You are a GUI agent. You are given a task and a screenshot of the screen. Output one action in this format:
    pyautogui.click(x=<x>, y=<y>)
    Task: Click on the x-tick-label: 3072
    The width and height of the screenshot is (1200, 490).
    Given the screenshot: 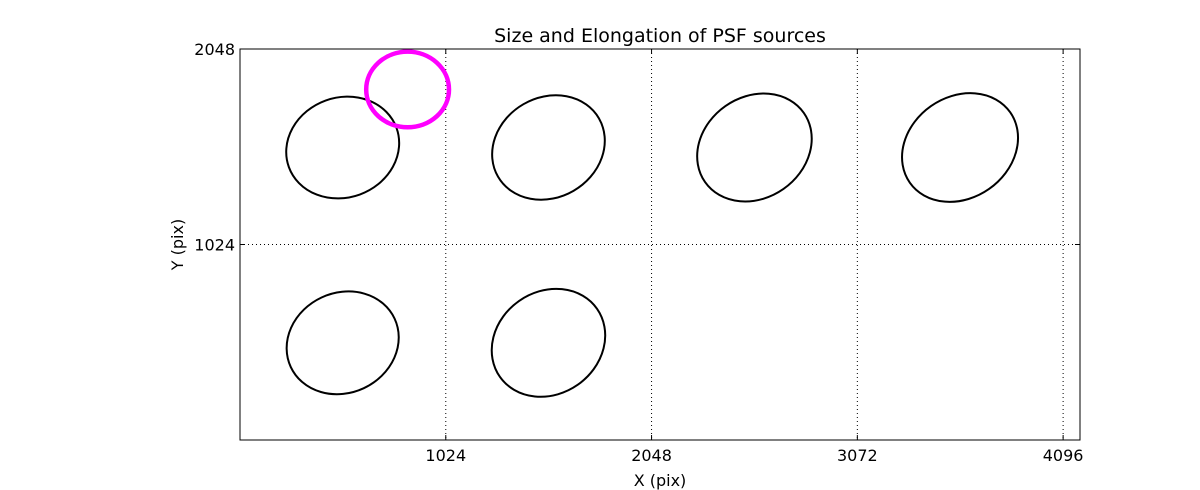 What is the action you would take?
    pyautogui.click(x=857, y=455)
    